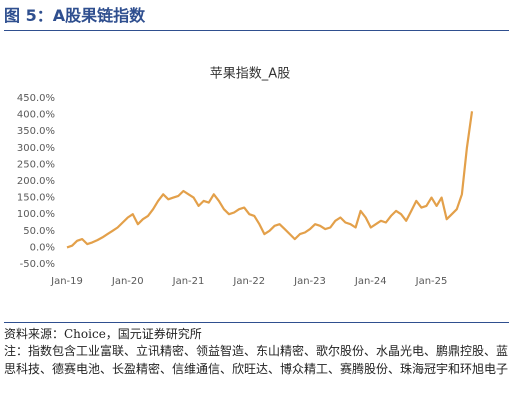 The image size is (513, 407). Describe the element at coordinates (66, 281) in the screenshot. I see `x-tick-label: Jan-19` at that location.